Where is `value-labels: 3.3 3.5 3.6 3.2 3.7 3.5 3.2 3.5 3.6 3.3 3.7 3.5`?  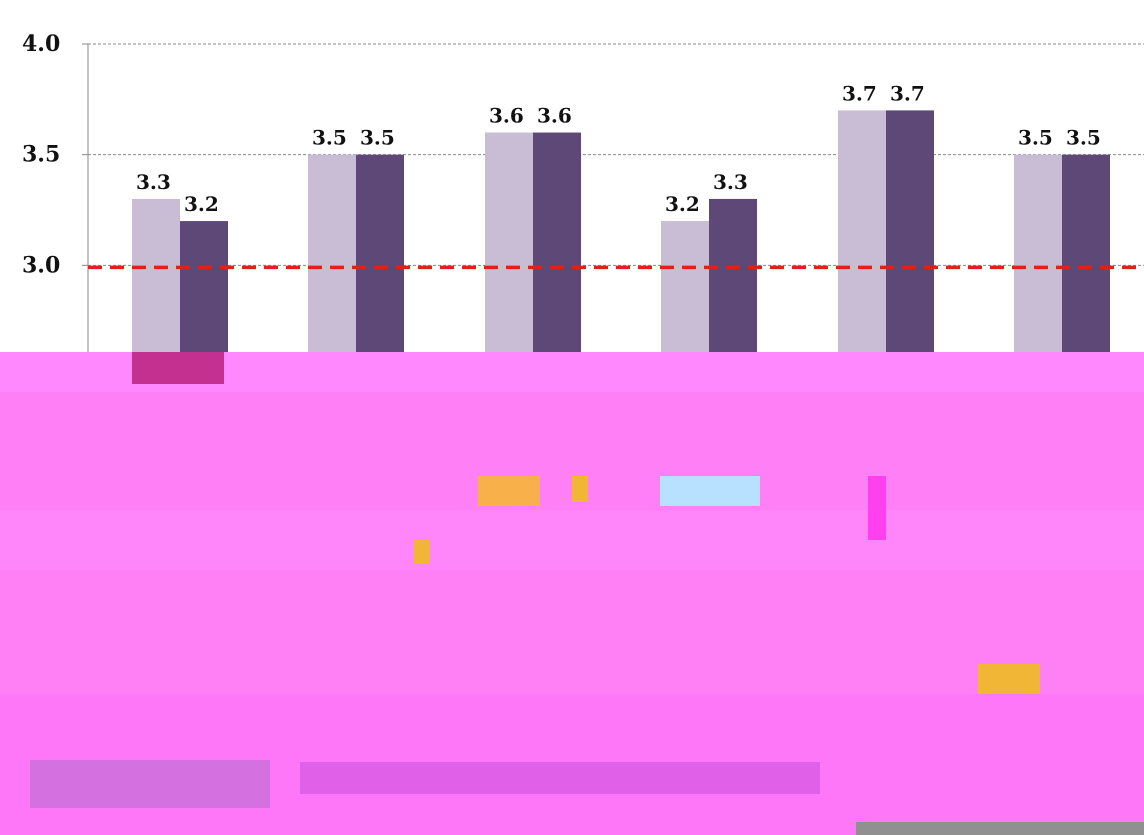 value-labels: 3.3 3.5 3.6 3.2 3.7 3.5 3.2 3.5 3.6 3.3 3.7 3.5 is located at coordinates (618, 148).